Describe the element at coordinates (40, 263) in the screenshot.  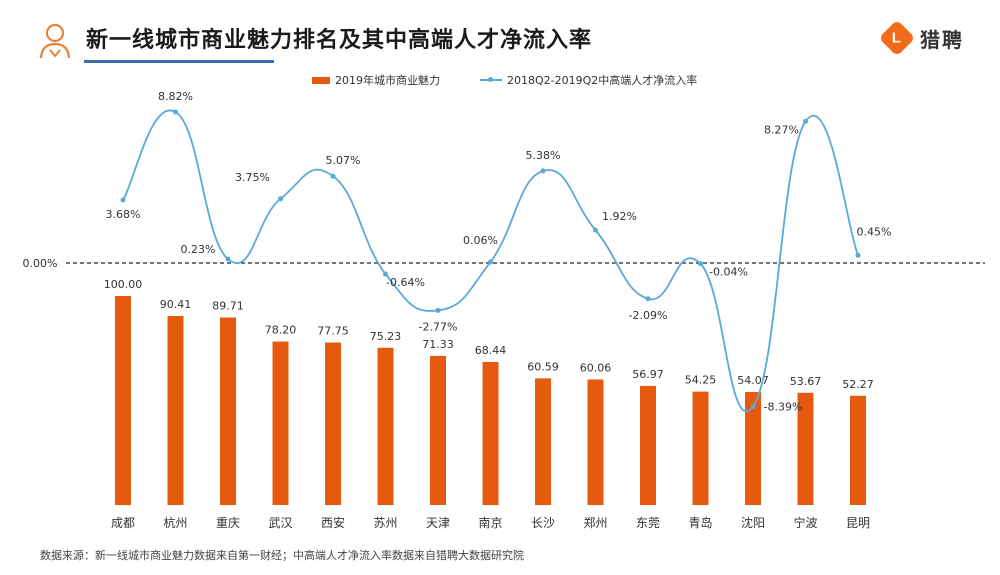
I see `zero-axis-label: 0.00%` at that location.